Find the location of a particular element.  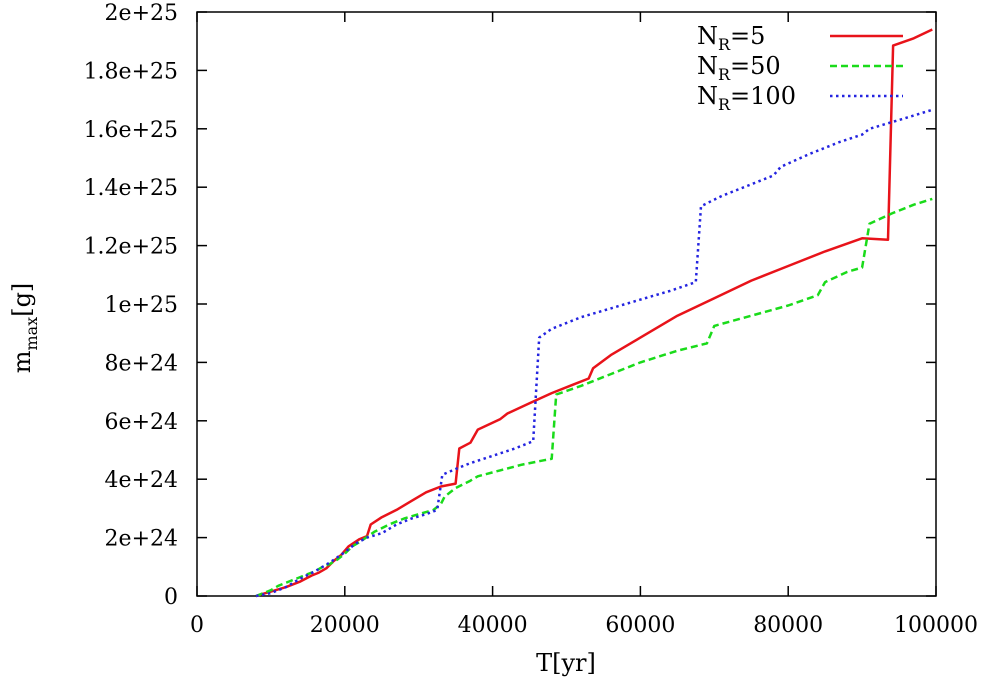

y-axis-title-sub: max is located at coordinates (31, 334).